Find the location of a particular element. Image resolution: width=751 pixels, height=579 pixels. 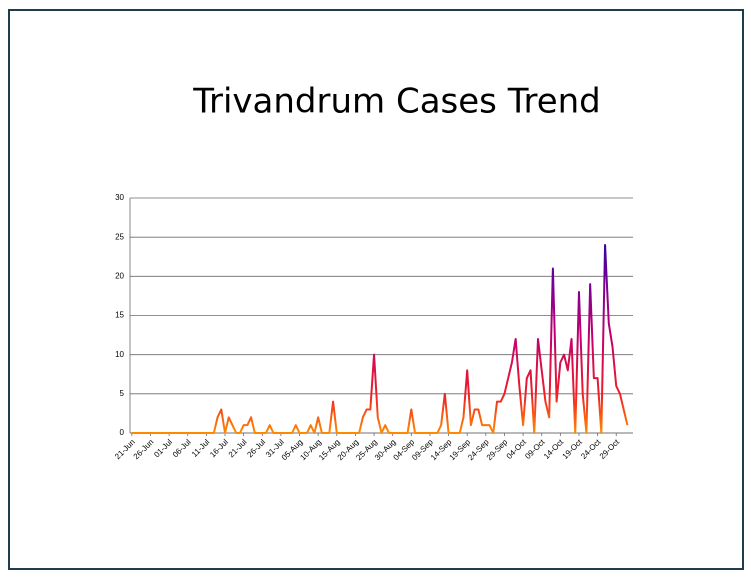

x-tick-label: 26-Jun is located at coordinates (144, 450).